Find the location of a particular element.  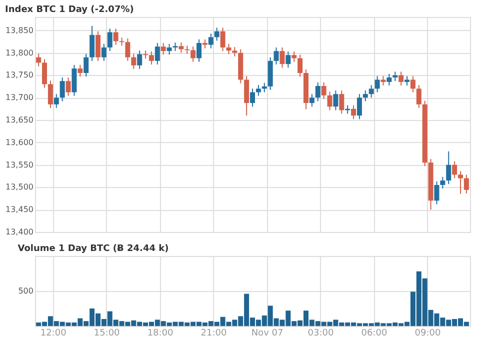

x-tick-label: 15:00 is located at coordinates (107, 333).